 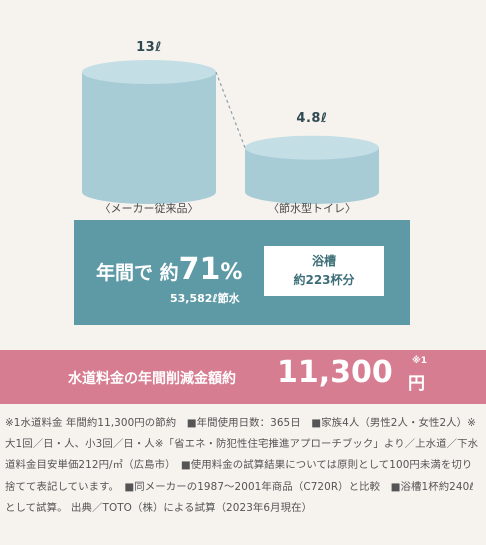 What do you see at coordinates (420, 361) in the screenshot?
I see `cost-note-mark: ※1` at bounding box center [420, 361].